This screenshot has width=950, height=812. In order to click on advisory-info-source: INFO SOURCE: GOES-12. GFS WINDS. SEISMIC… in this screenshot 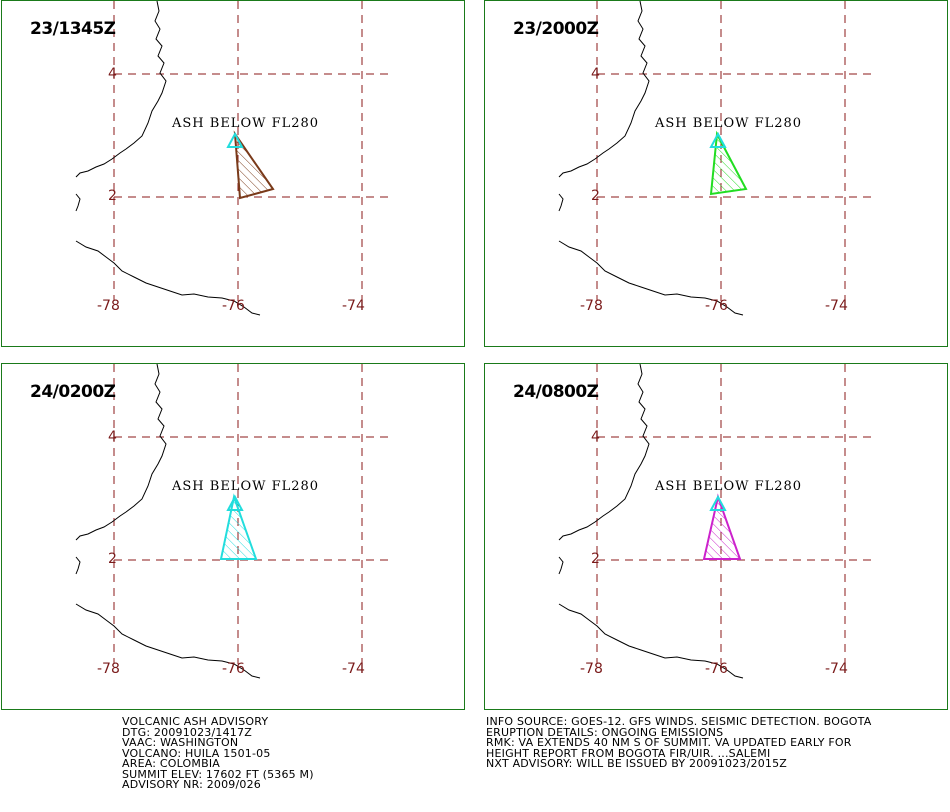, I will do `click(679, 721)`.